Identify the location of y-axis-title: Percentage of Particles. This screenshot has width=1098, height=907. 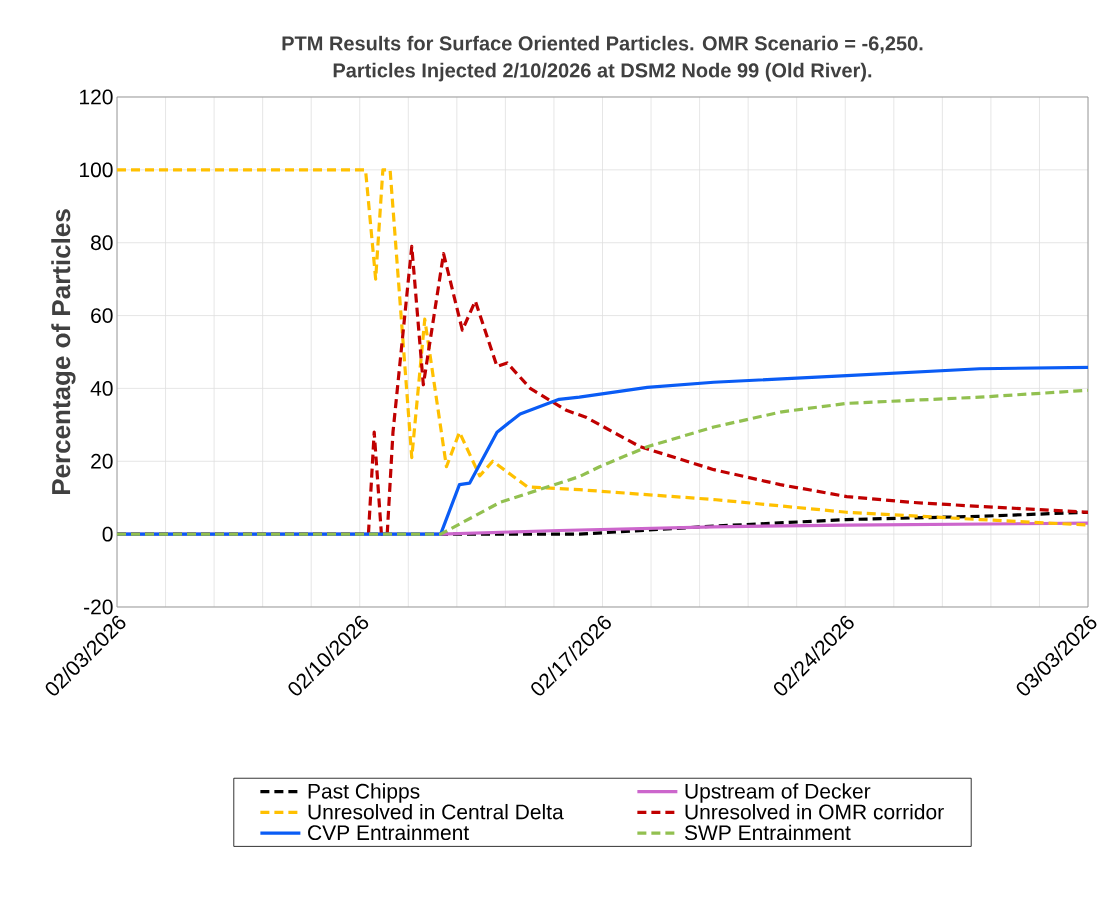
(63, 352).